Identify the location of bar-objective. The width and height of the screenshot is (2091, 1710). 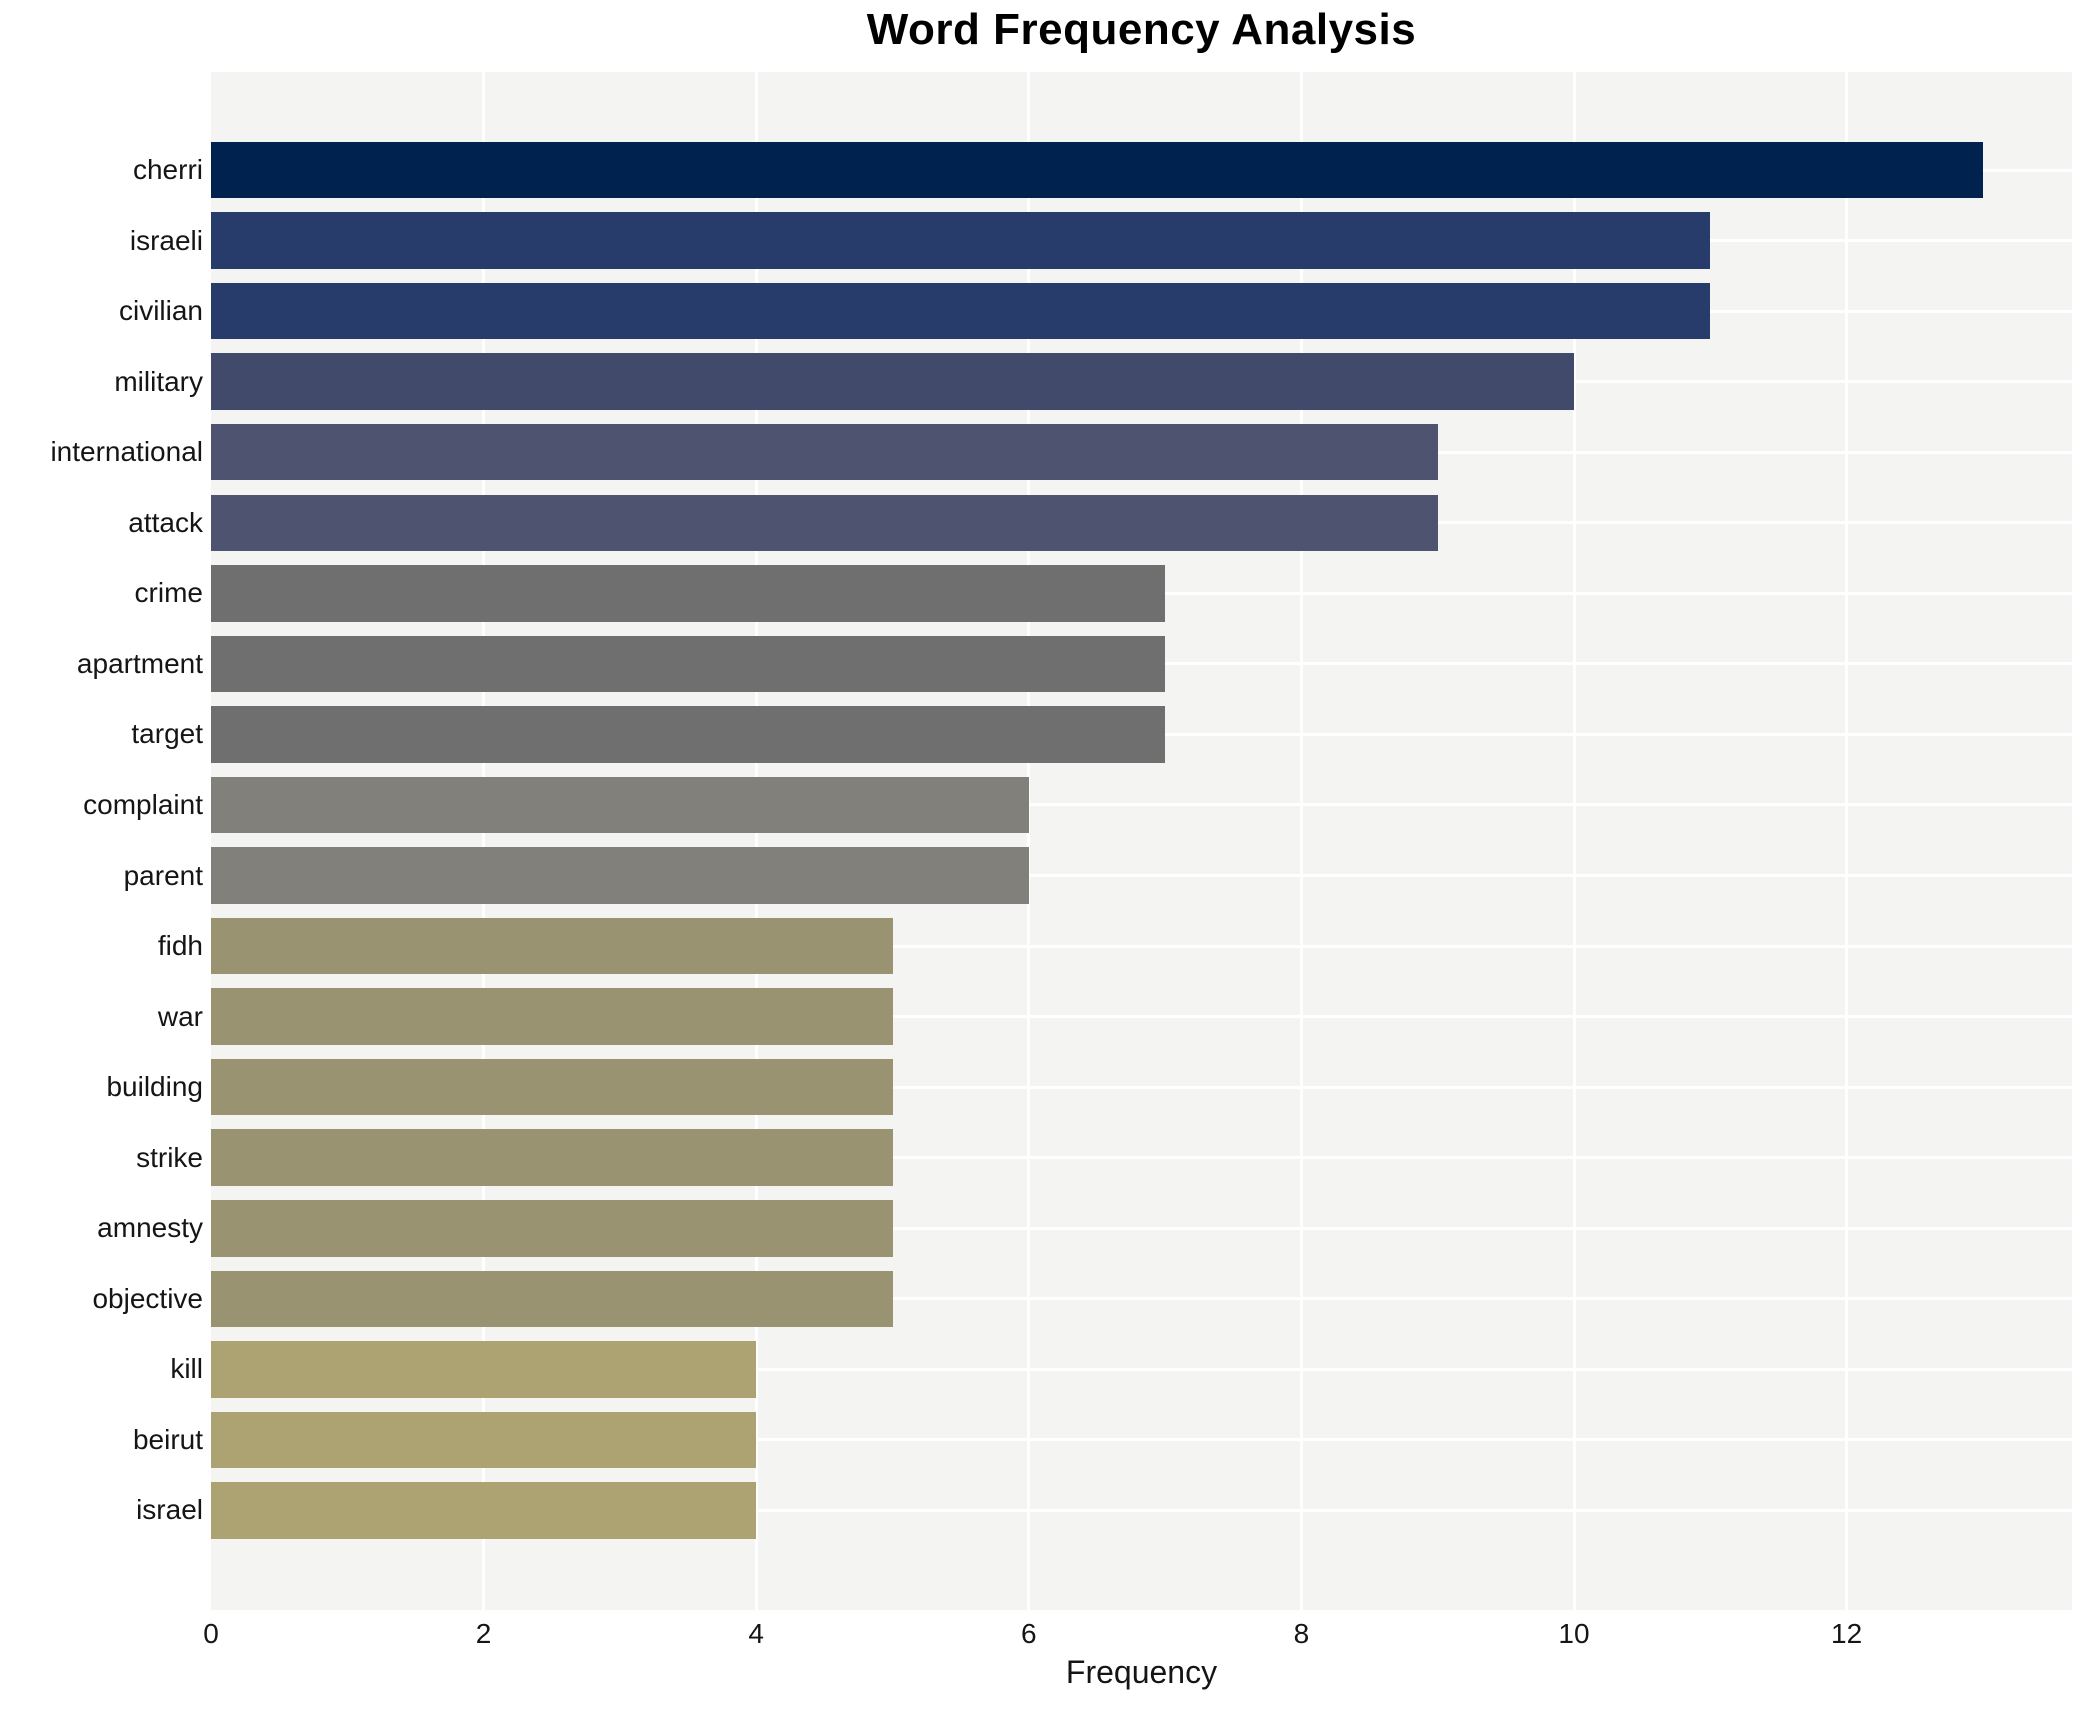
(552, 1299).